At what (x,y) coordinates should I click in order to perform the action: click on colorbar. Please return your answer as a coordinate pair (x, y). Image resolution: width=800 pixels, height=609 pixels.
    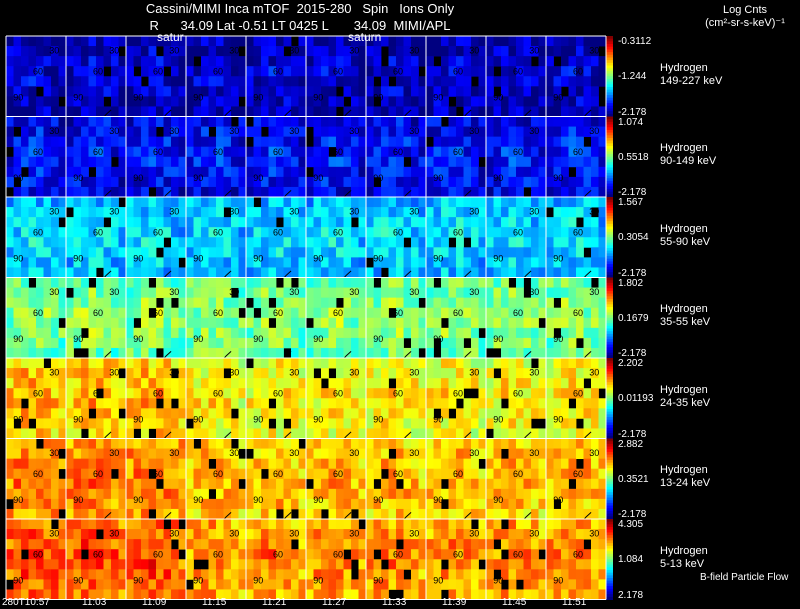
    Looking at the image, I should click on (609, 237).